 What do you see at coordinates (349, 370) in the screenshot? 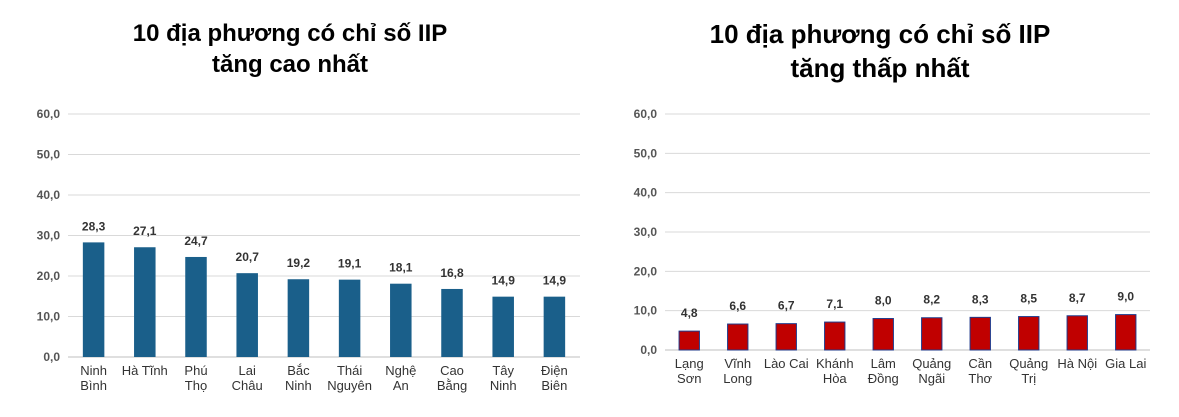
I see `left-chart-category-label: Thái` at bounding box center [349, 370].